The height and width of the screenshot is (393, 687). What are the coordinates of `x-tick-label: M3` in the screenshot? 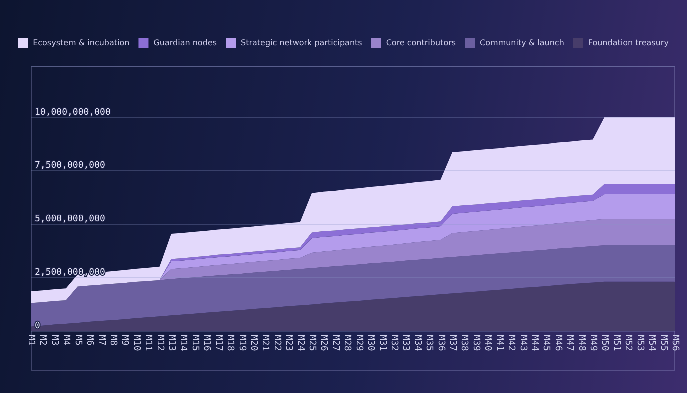 It's located at (54, 340).